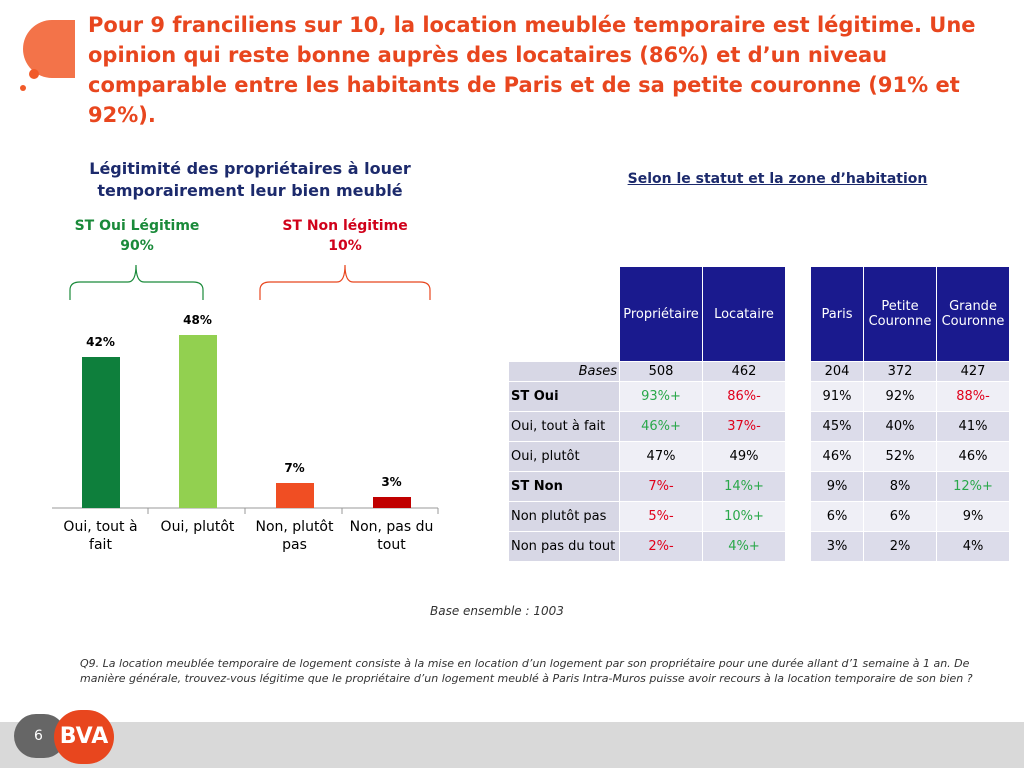 Image resolution: width=1024 pixels, height=768 pixels. I want to click on table-row: Bases 508 462, so click(647, 371).